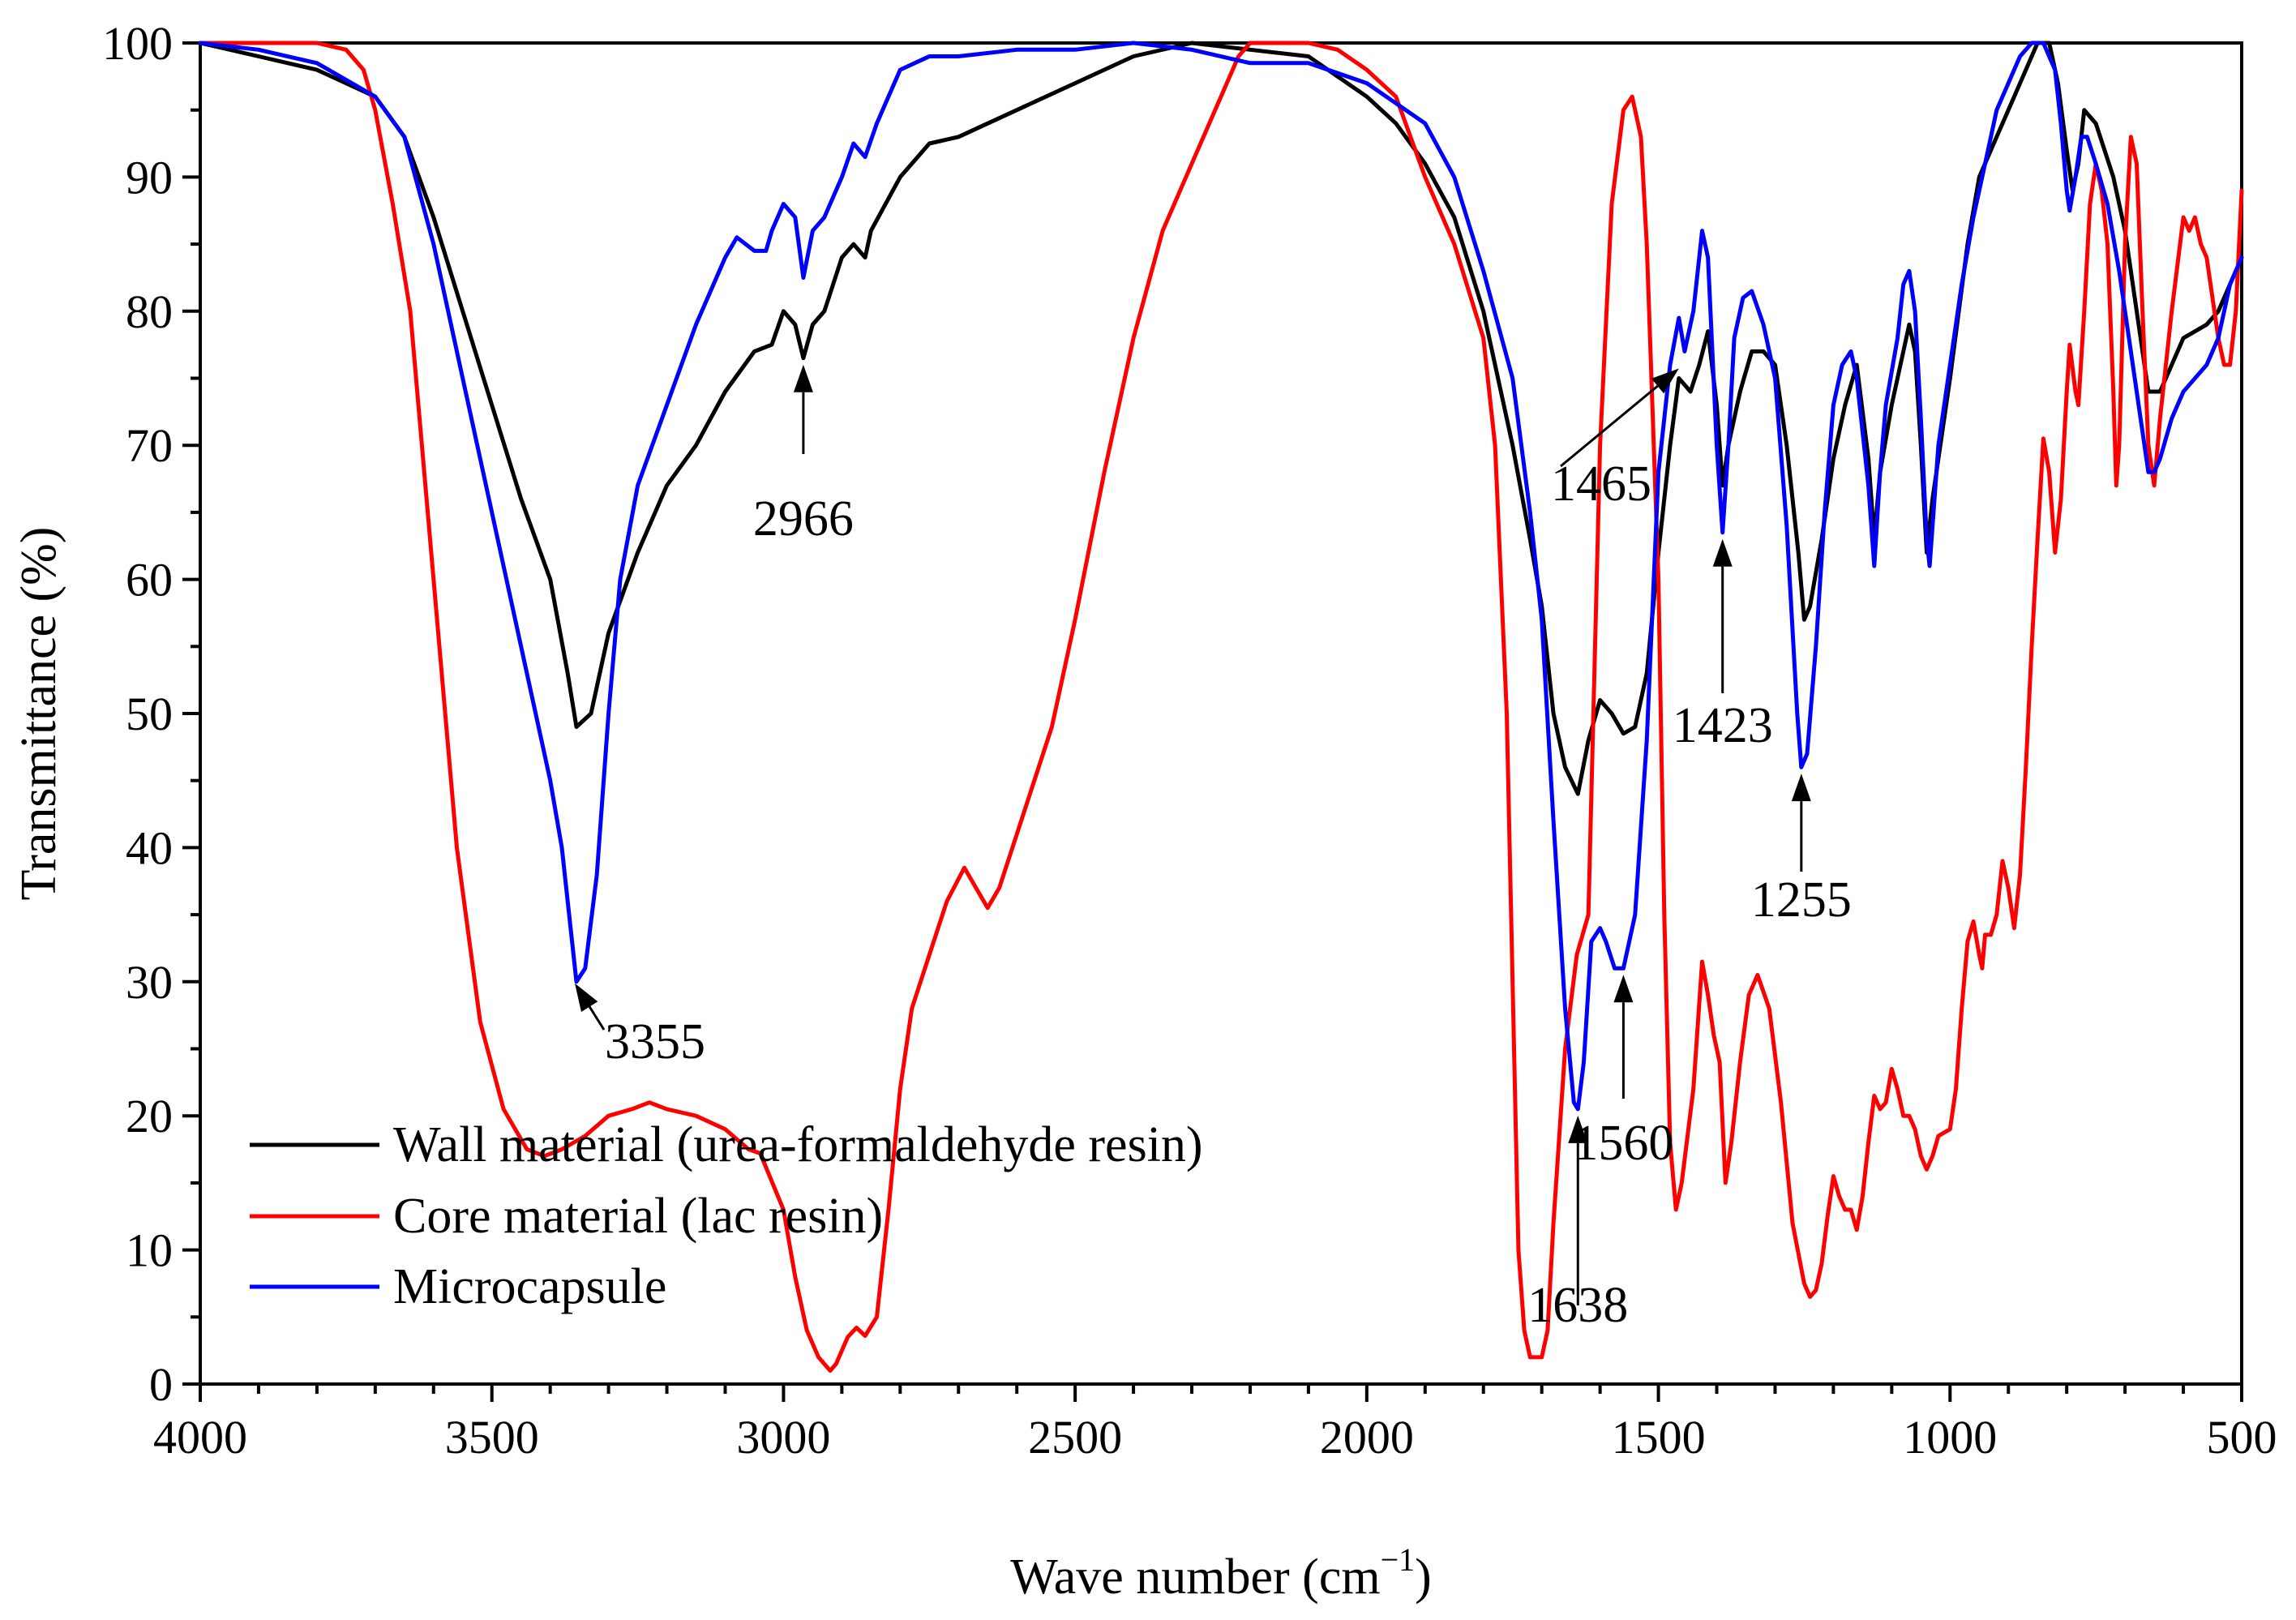  What do you see at coordinates (150, 1250) in the screenshot?
I see `y-tick-label: 10` at bounding box center [150, 1250].